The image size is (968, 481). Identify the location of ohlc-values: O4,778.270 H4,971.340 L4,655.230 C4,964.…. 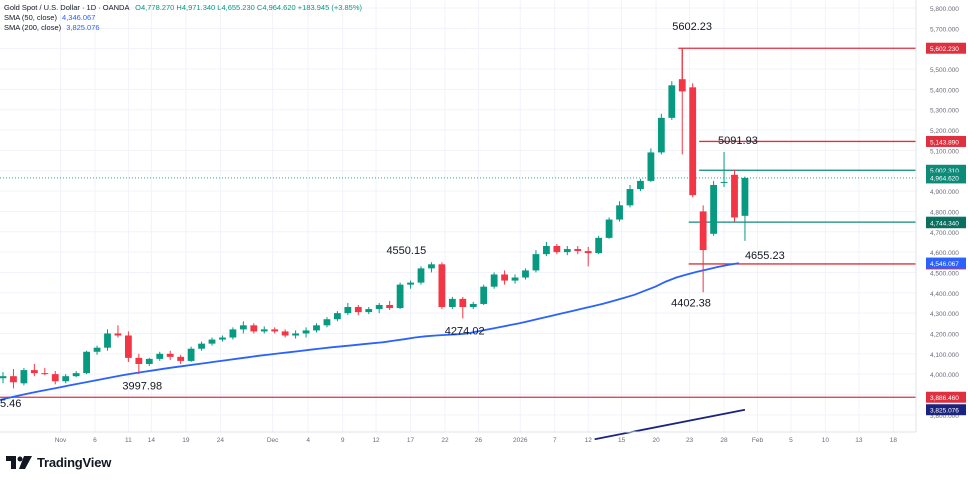
(248, 7).